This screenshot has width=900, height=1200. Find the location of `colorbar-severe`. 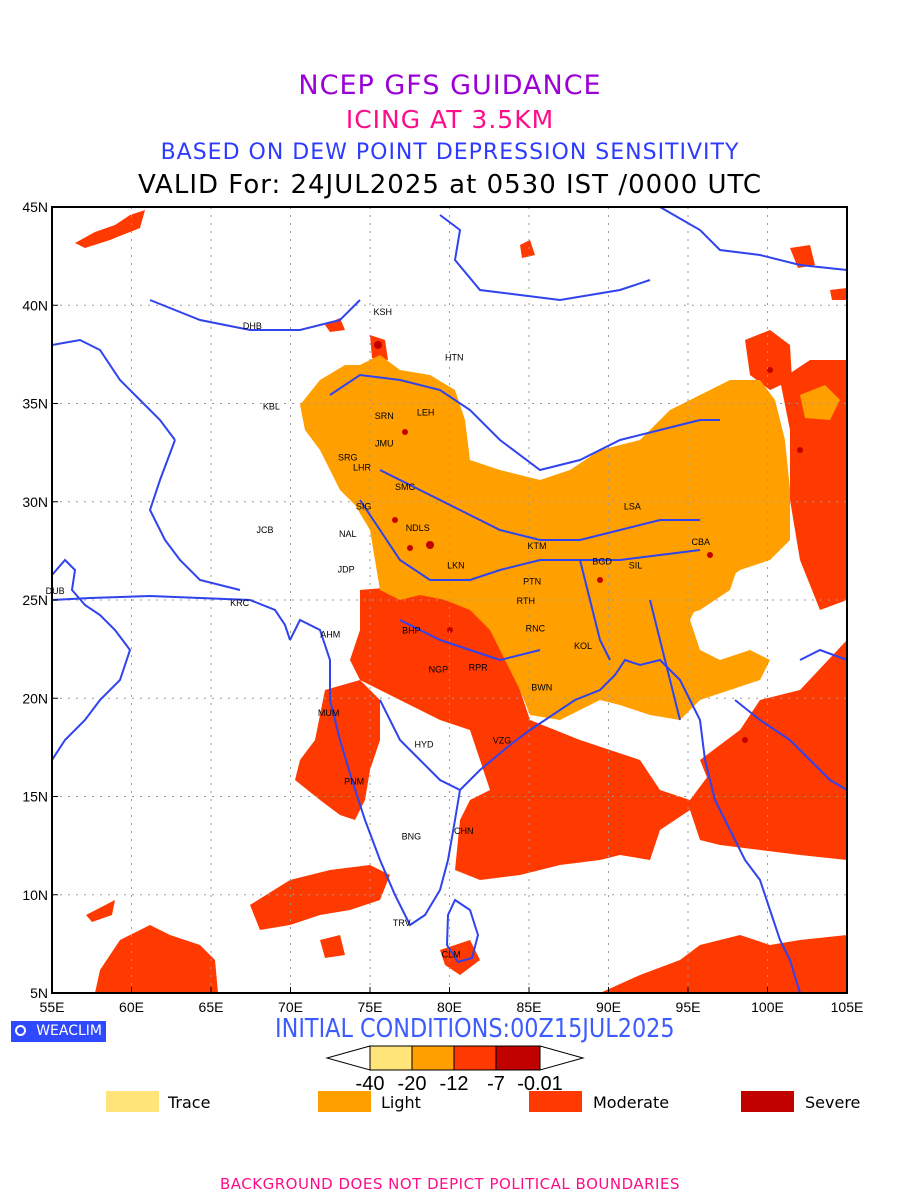

colorbar-severe is located at coordinates (518, 1058).